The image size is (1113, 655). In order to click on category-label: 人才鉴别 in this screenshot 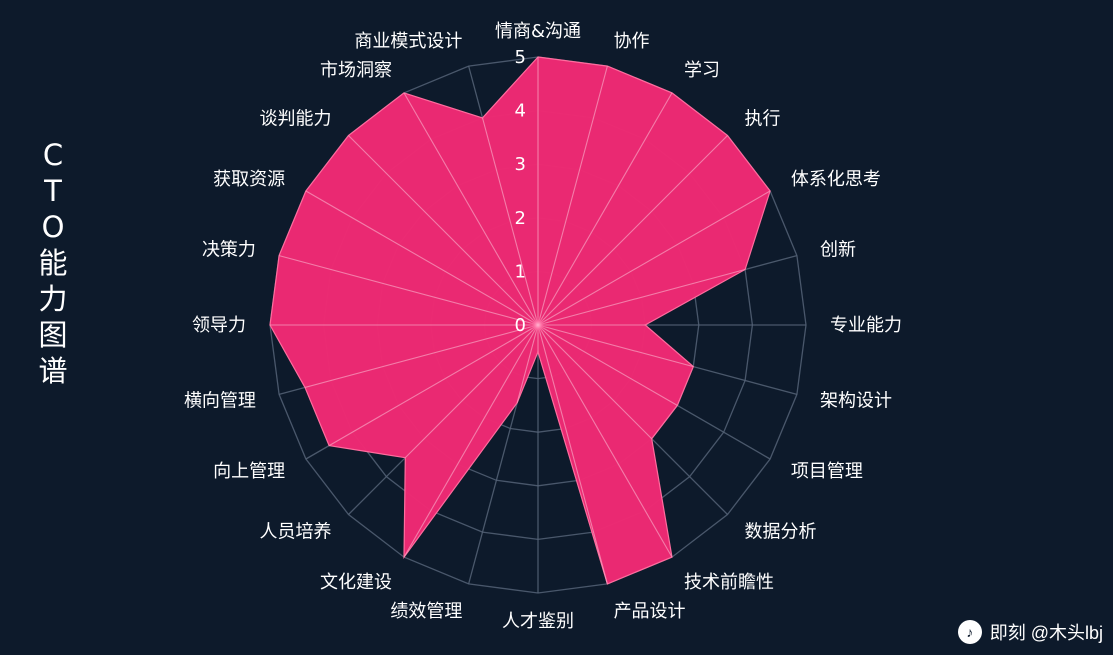, I will do `click(538, 621)`.